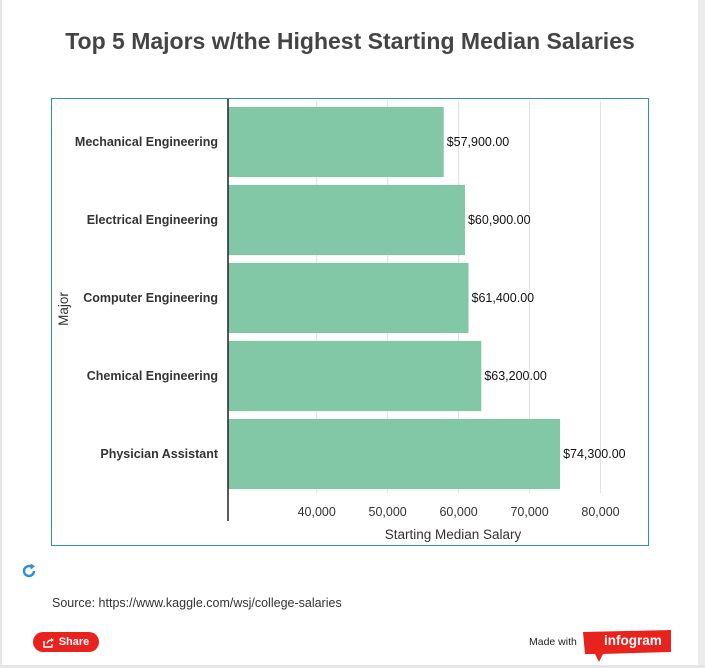 Image resolution: width=705 pixels, height=668 pixels. Describe the element at coordinates (553, 642) in the screenshot. I see `made-with-label: Made with` at that location.